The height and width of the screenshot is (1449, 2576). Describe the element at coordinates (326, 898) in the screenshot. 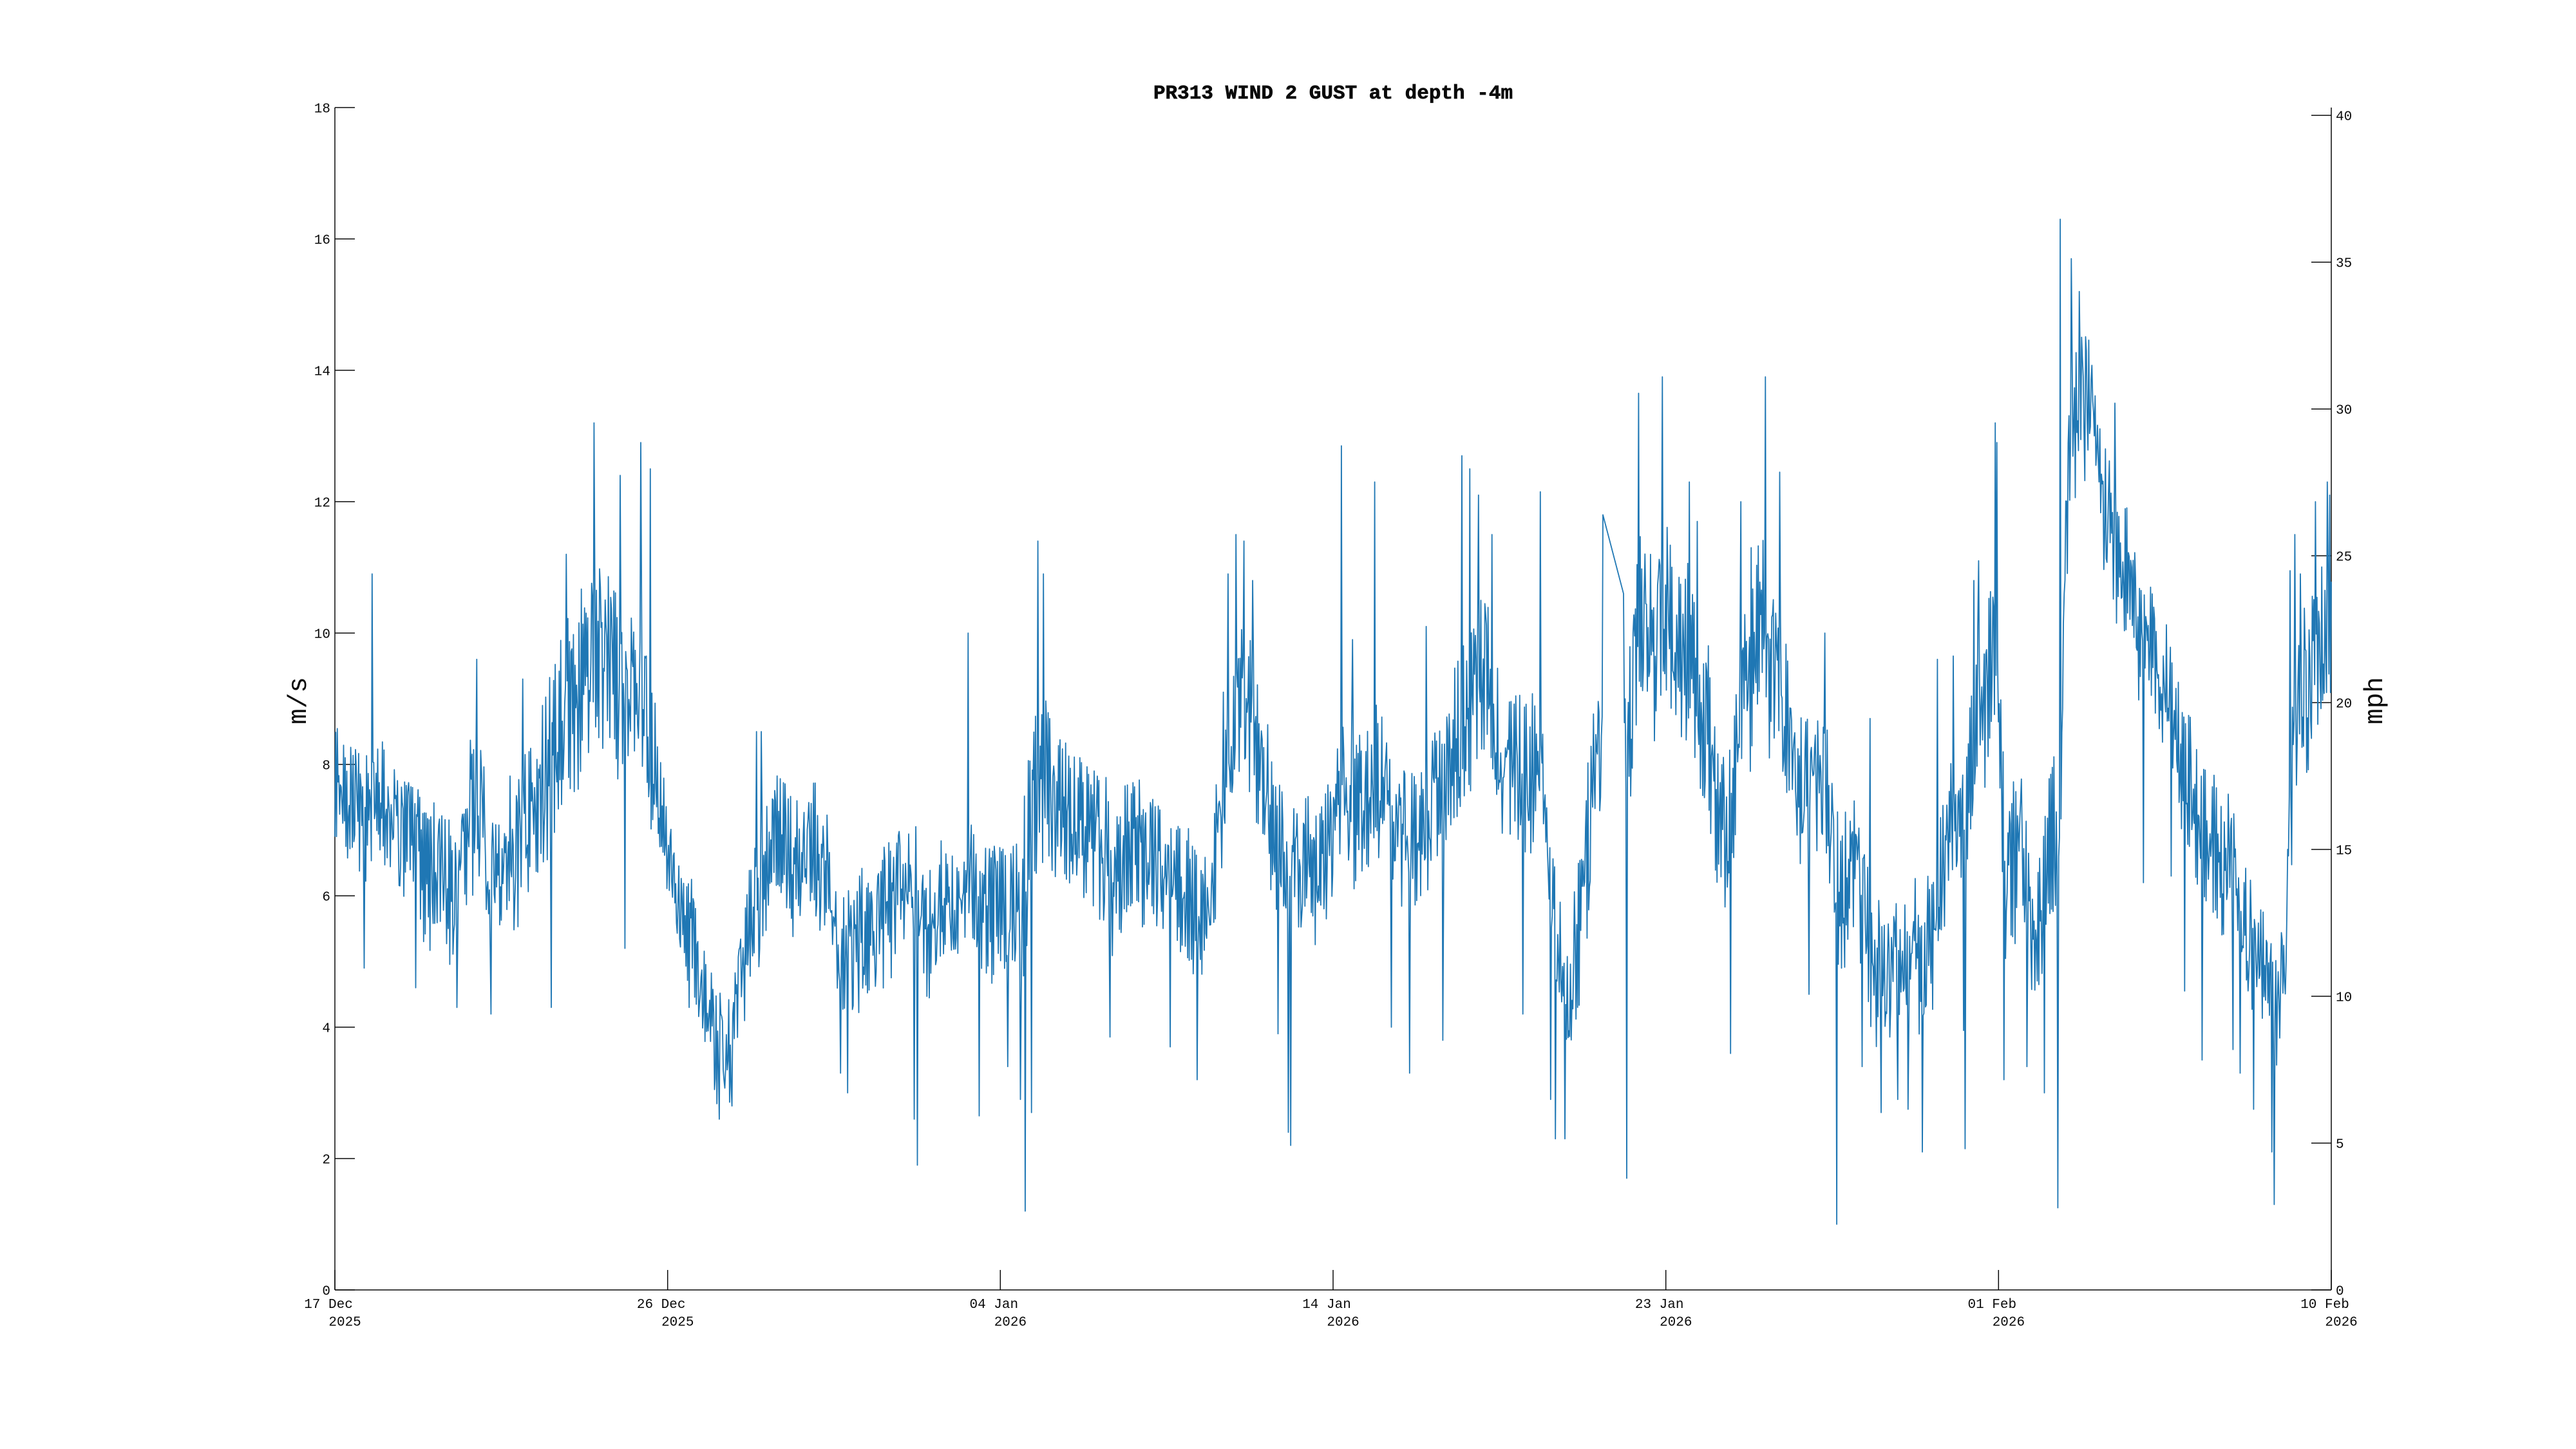

I see `svg-text: 6` at that location.